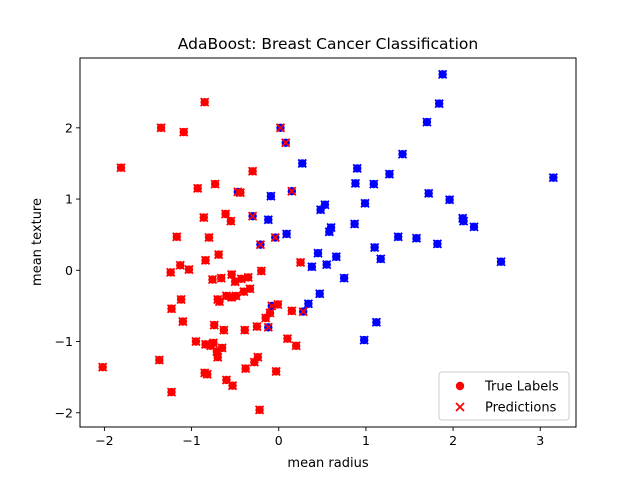 Image resolution: width=640 pixels, height=480 pixels. Describe the element at coordinates (104, 440) in the screenshot. I see `x-tick-label: −2` at that location.